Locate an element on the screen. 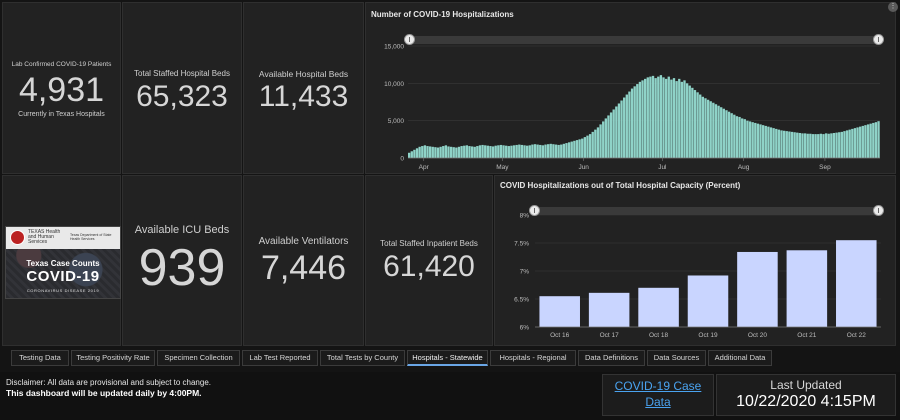 This screenshot has height=420, width=900. x-tick-label: Oct 17 is located at coordinates (610, 335).